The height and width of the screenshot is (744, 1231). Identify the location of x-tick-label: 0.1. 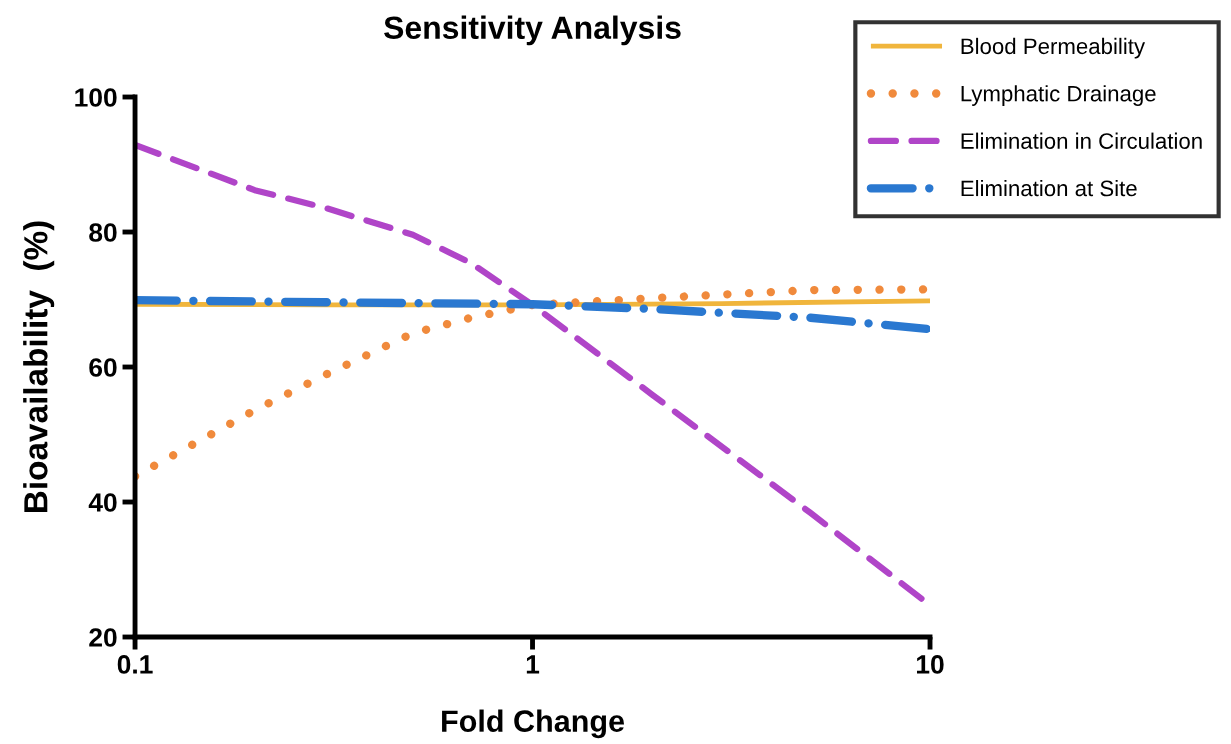
(135, 664).